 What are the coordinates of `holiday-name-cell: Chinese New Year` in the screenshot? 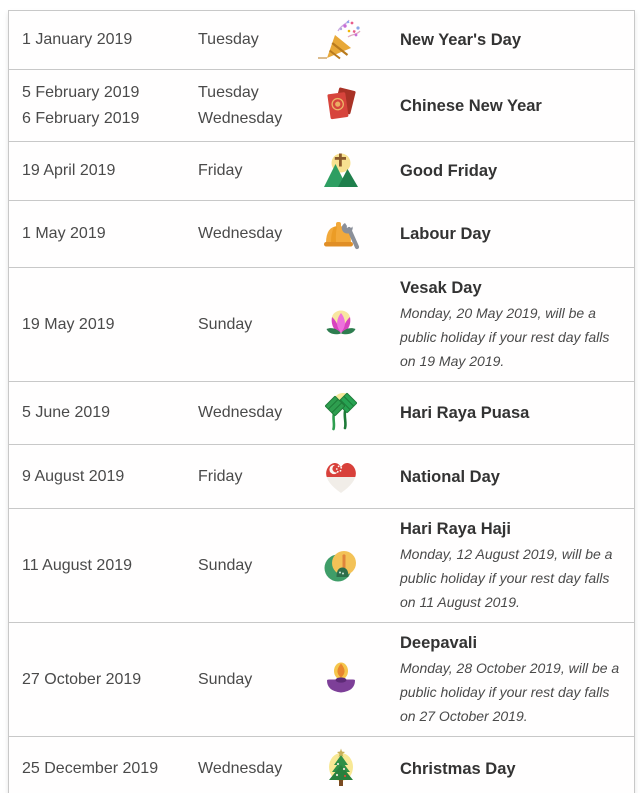 It's located at (508, 106).